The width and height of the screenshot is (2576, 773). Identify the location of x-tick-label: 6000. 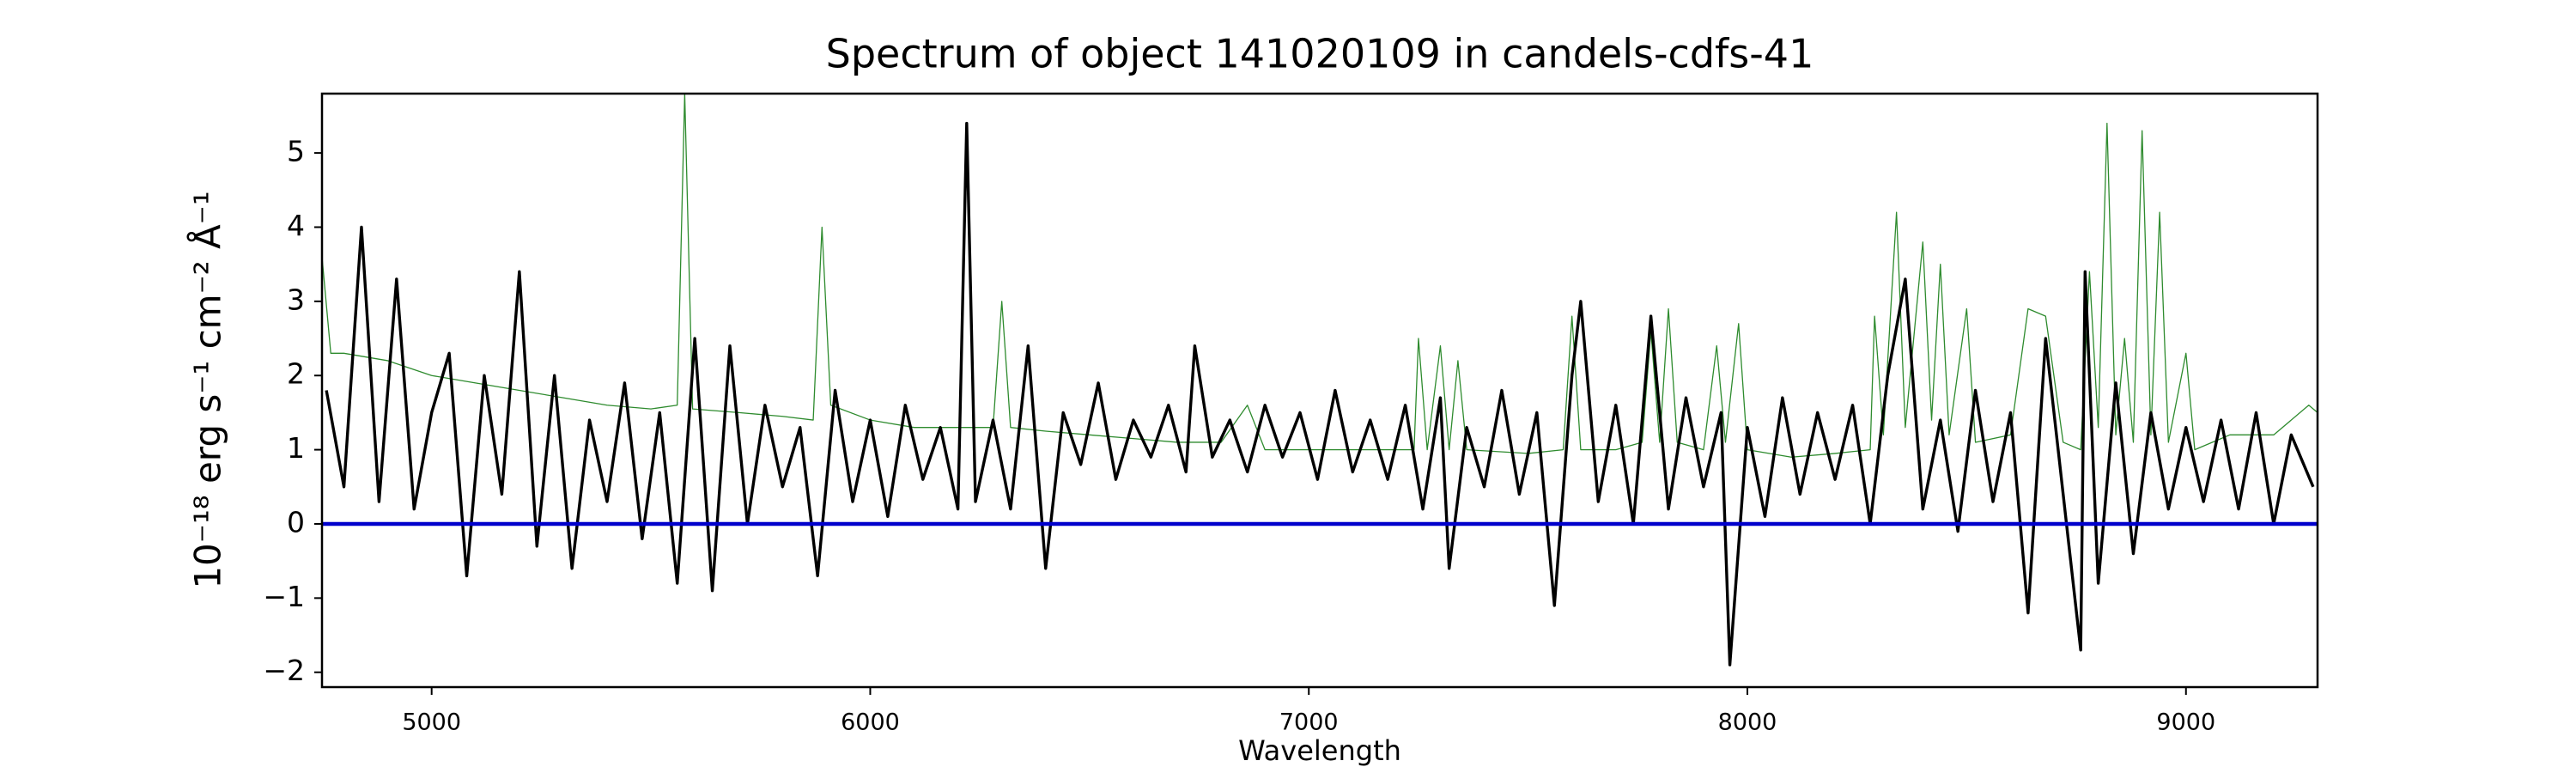
(870, 722).